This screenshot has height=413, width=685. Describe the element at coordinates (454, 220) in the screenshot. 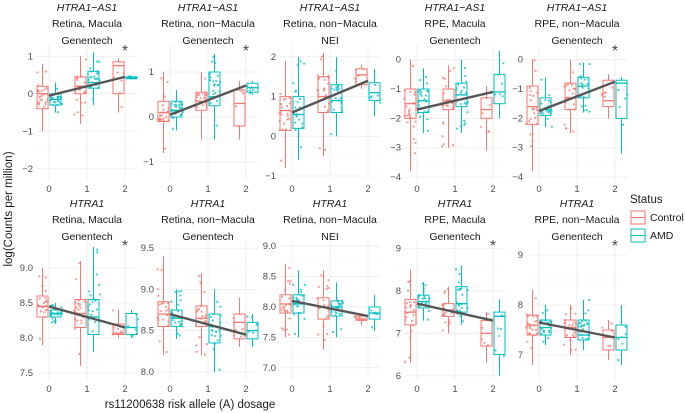

I see `facet-tissue-label: RPE, Macula` at that location.